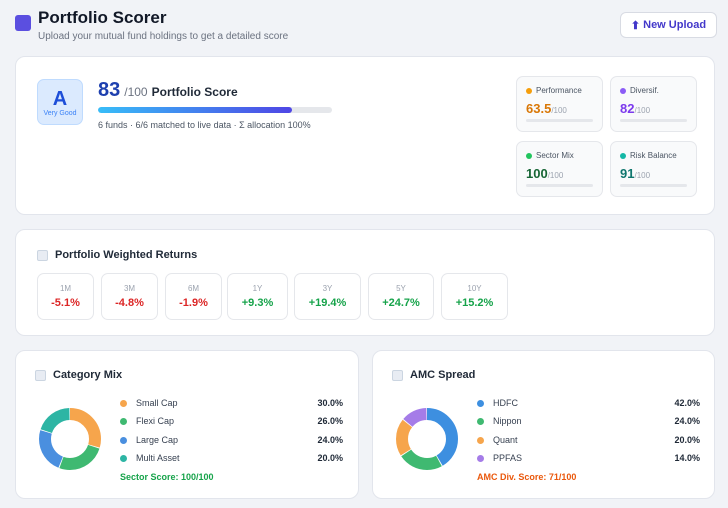 This screenshot has height=508, width=728. Describe the element at coordinates (136, 92) in the screenshot. I see `score-max: /100` at that location.